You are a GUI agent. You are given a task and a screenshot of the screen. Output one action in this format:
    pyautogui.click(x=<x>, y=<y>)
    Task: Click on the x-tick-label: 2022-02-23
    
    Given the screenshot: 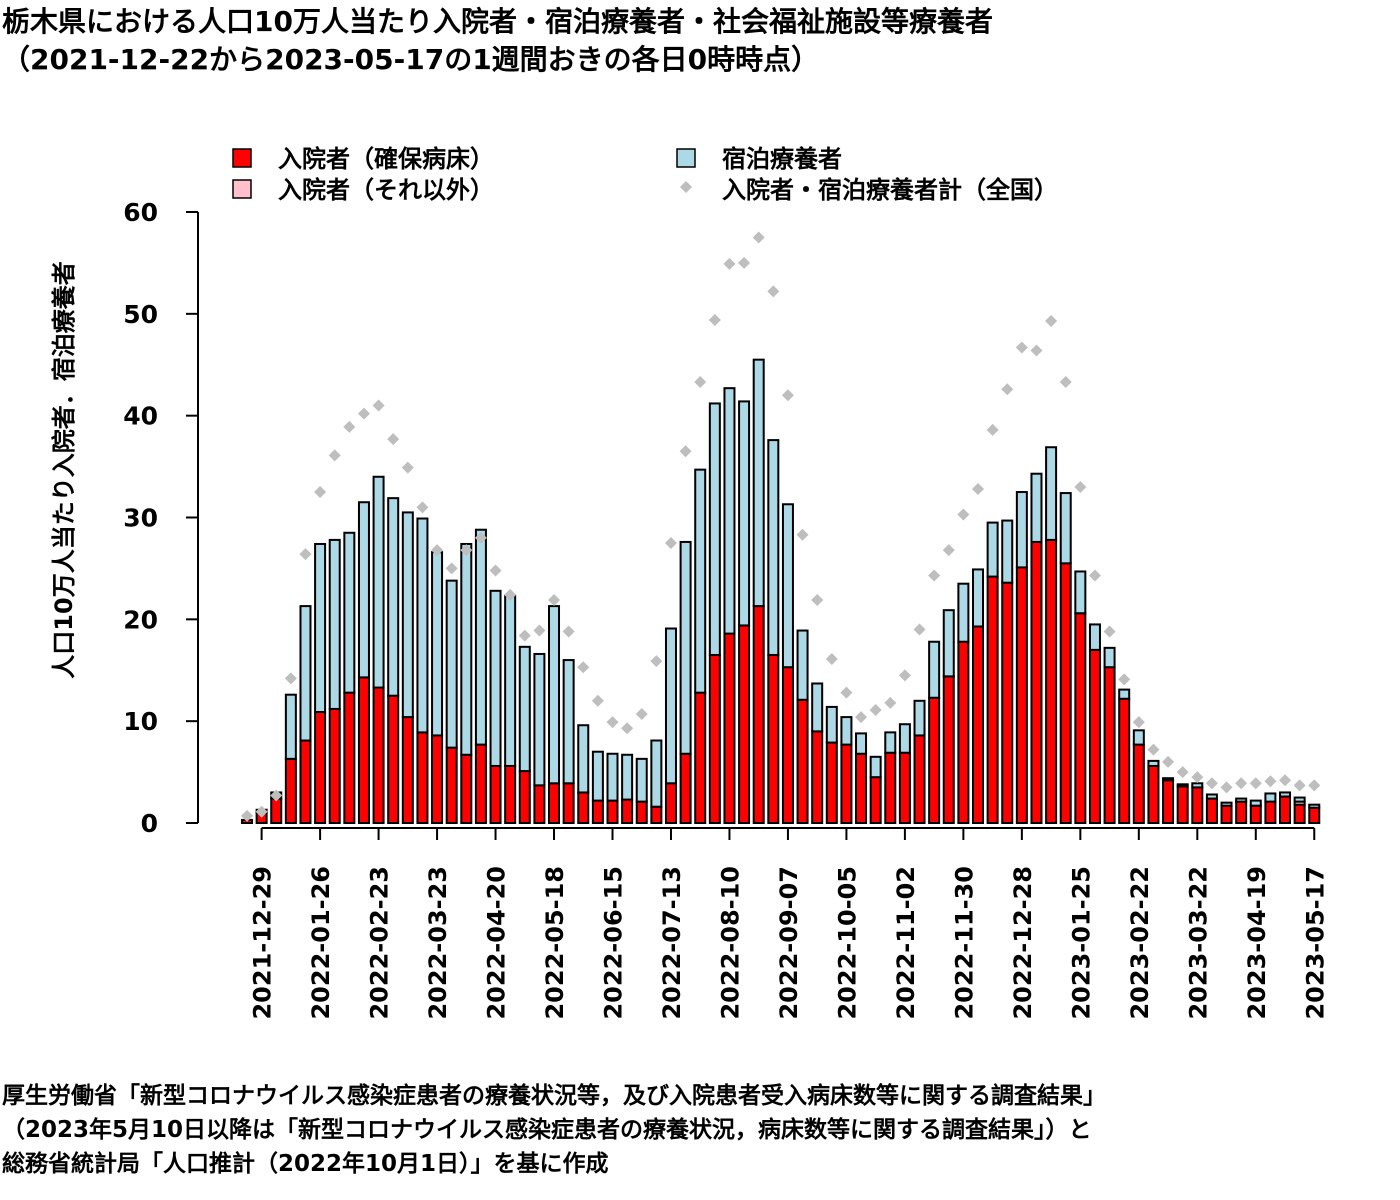 What is the action you would take?
    pyautogui.click(x=380, y=943)
    